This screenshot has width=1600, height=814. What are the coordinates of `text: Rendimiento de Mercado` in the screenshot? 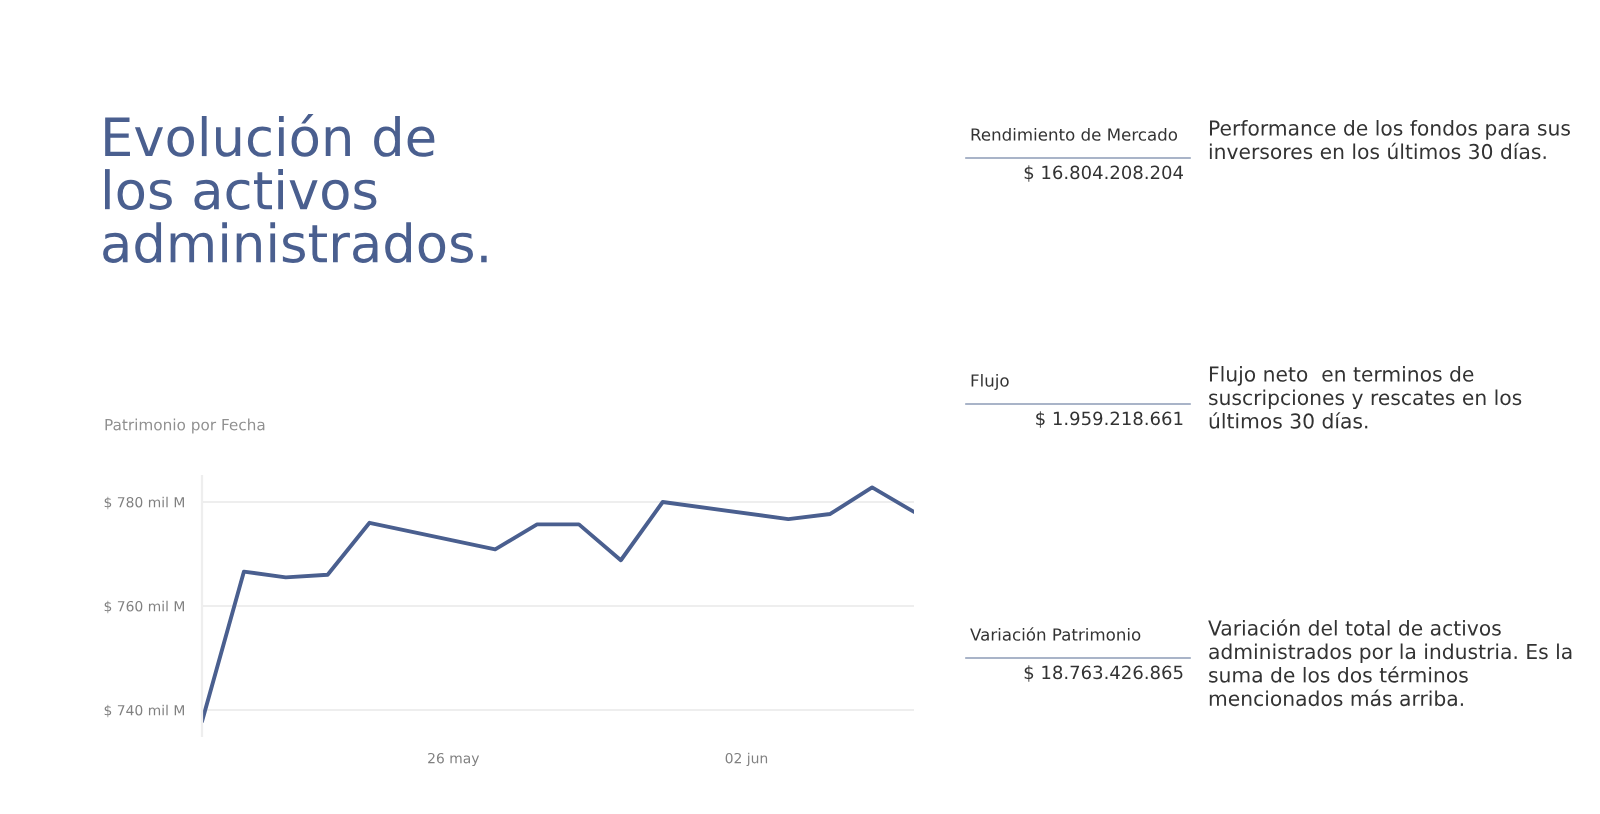 It's located at (1074, 134).